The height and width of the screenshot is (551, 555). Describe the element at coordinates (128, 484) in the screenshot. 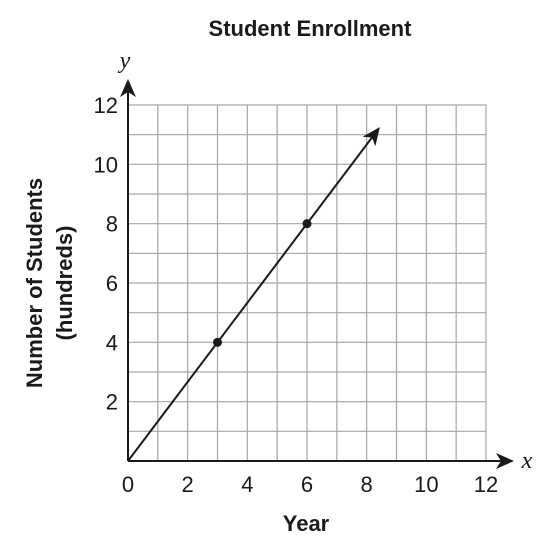

I see `x-tick-label: 0` at that location.